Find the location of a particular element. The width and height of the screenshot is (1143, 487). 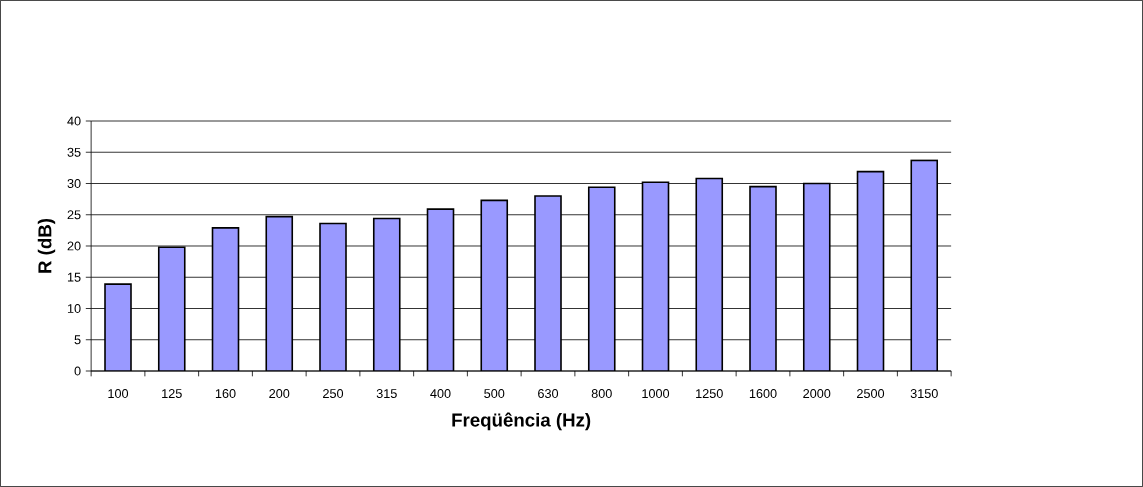

y-tick-label: 20 is located at coordinates (74, 246).